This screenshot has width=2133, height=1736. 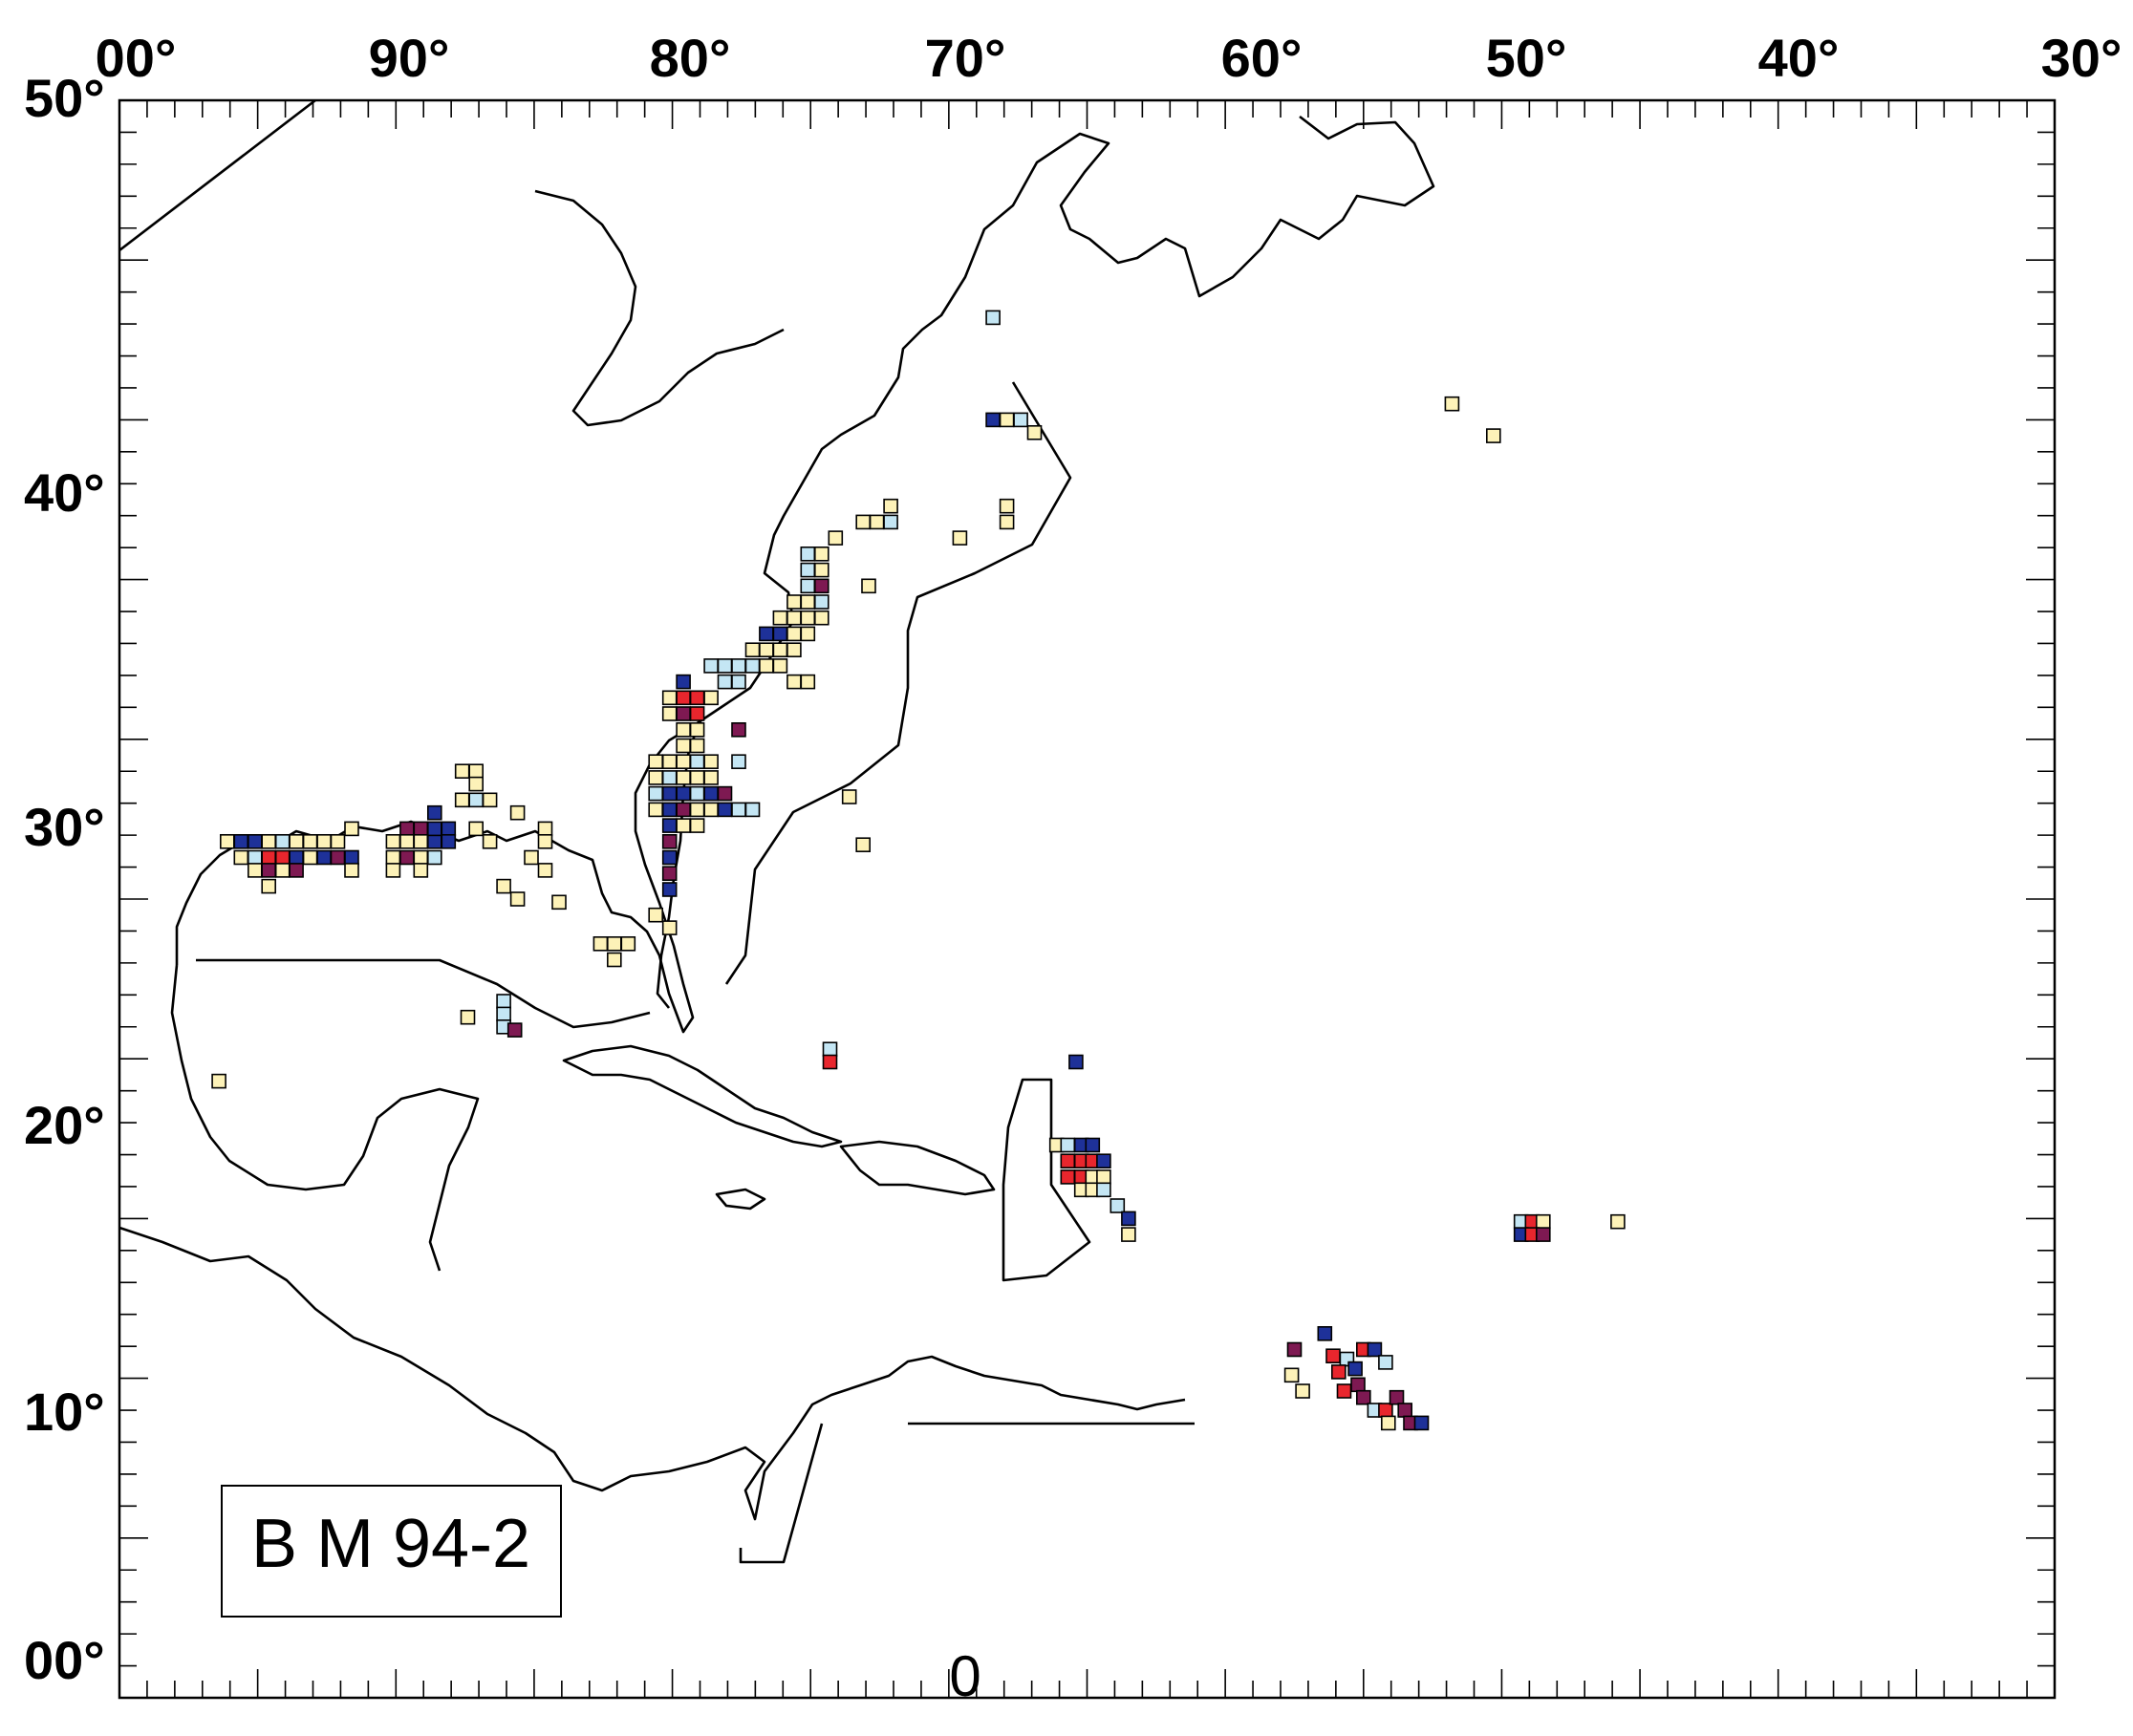 I want to click on boundary-northwest, so click(x=217, y=175).